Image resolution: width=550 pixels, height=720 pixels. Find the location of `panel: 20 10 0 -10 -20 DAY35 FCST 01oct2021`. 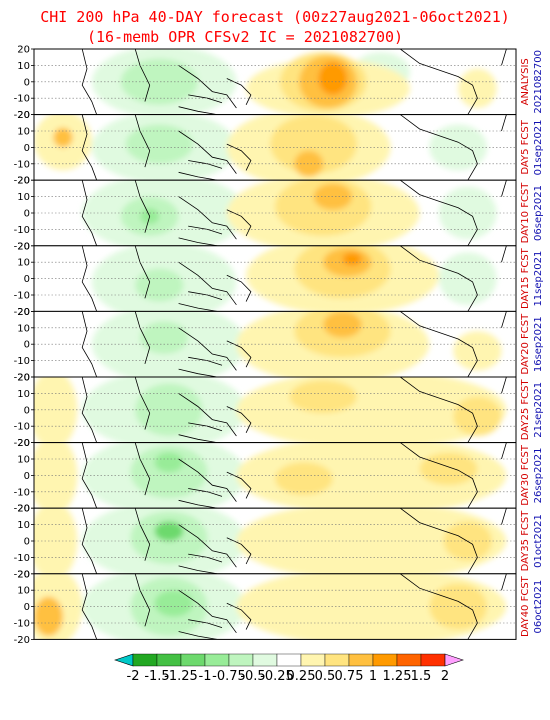

panel: 20 10 0 -10 -20 DAY35 FCST 01oct2021 is located at coordinates (279, 542).